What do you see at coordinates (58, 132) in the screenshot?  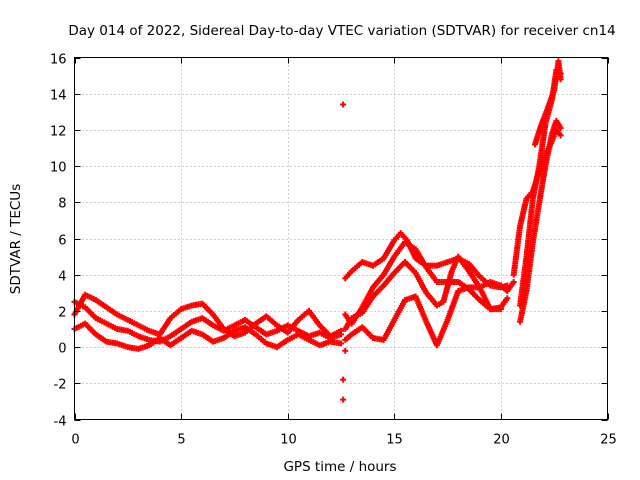 I see `y-tick-label: 12` at bounding box center [58, 132].